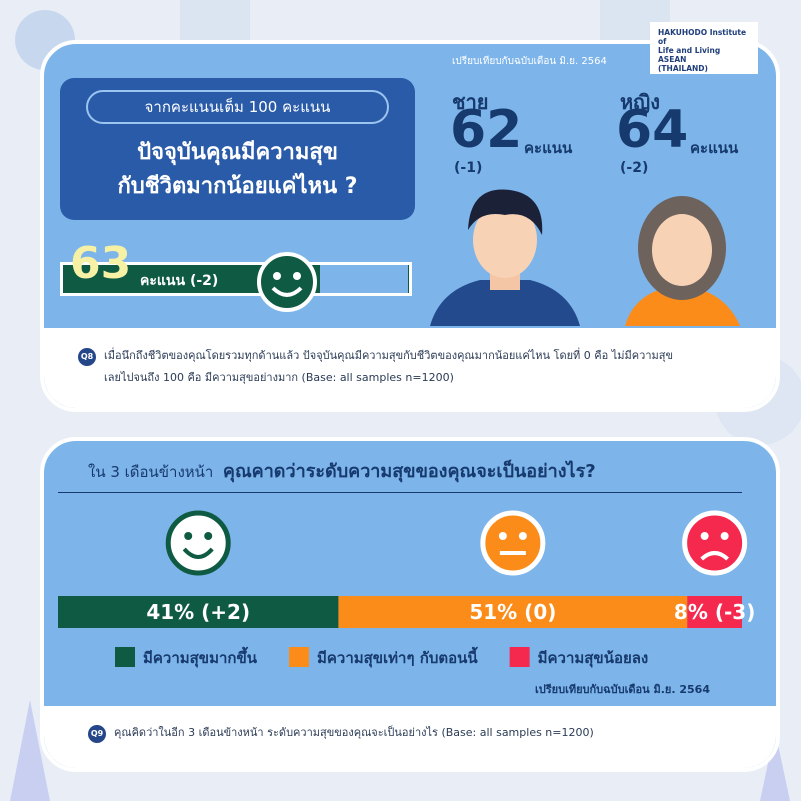  What do you see at coordinates (548, 148) in the screenshot?
I see `male-unit: คะแนน` at bounding box center [548, 148].